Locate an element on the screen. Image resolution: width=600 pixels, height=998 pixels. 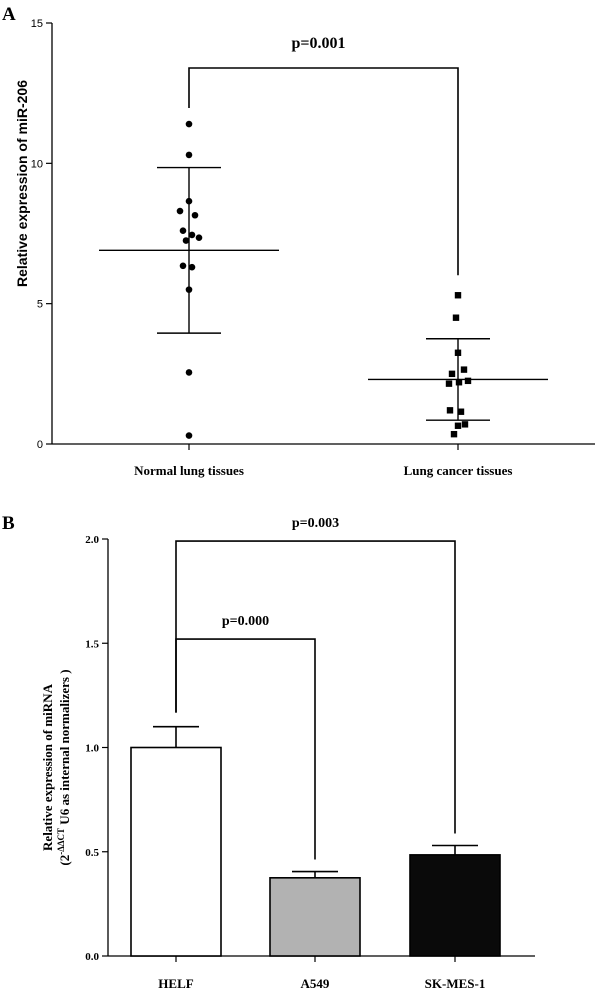
panel-a-y-tick-label: 15 is located at coordinates (37, 24).